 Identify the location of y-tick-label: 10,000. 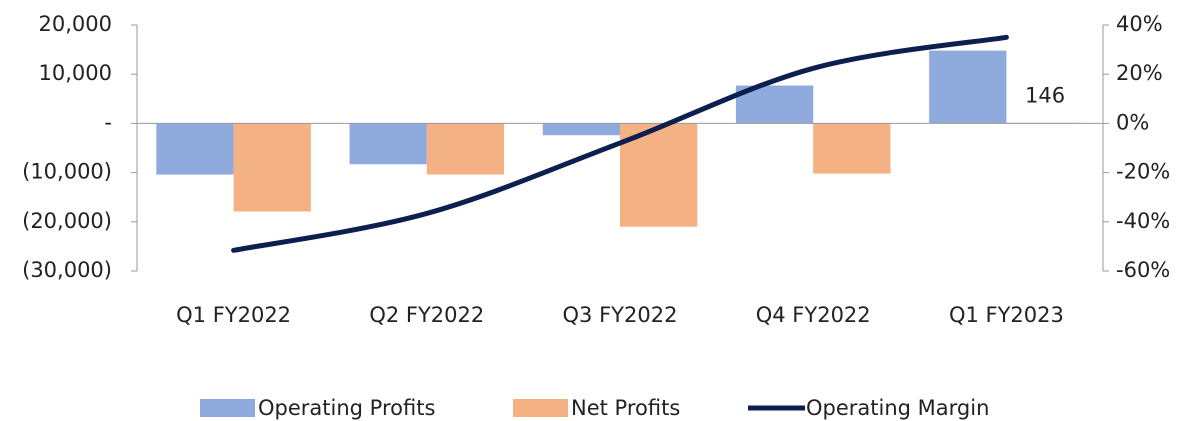
(75, 73).